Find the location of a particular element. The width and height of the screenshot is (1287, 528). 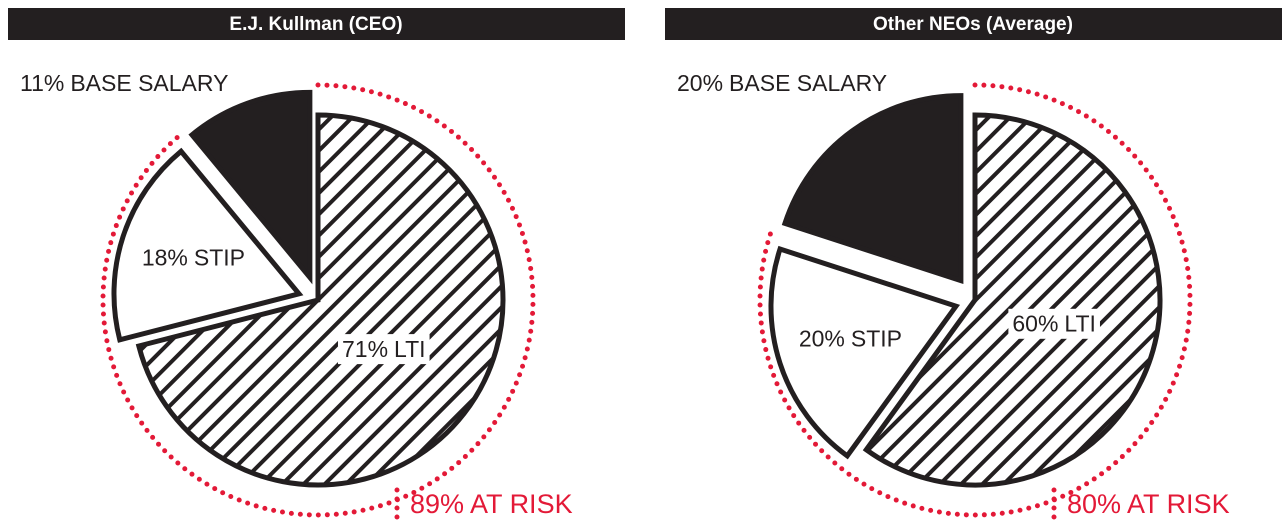

slice-label: 60% LTI is located at coordinates (1054, 324).